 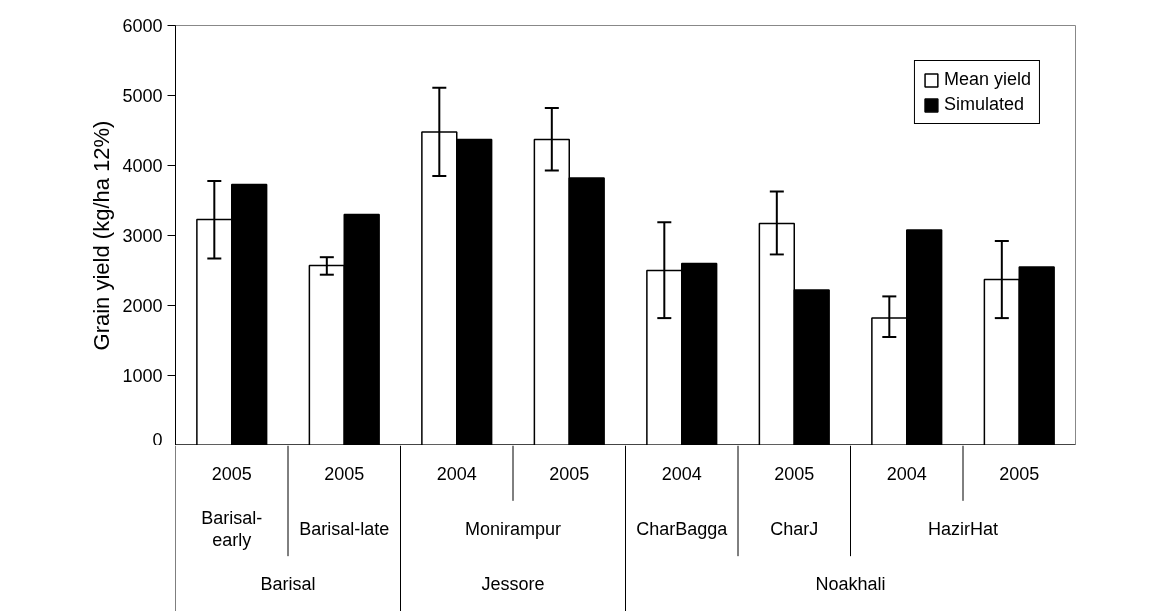 What do you see at coordinates (157, 439) in the screenshot?
I see `y-tick-label: 0` at bounding box center [157, 439].